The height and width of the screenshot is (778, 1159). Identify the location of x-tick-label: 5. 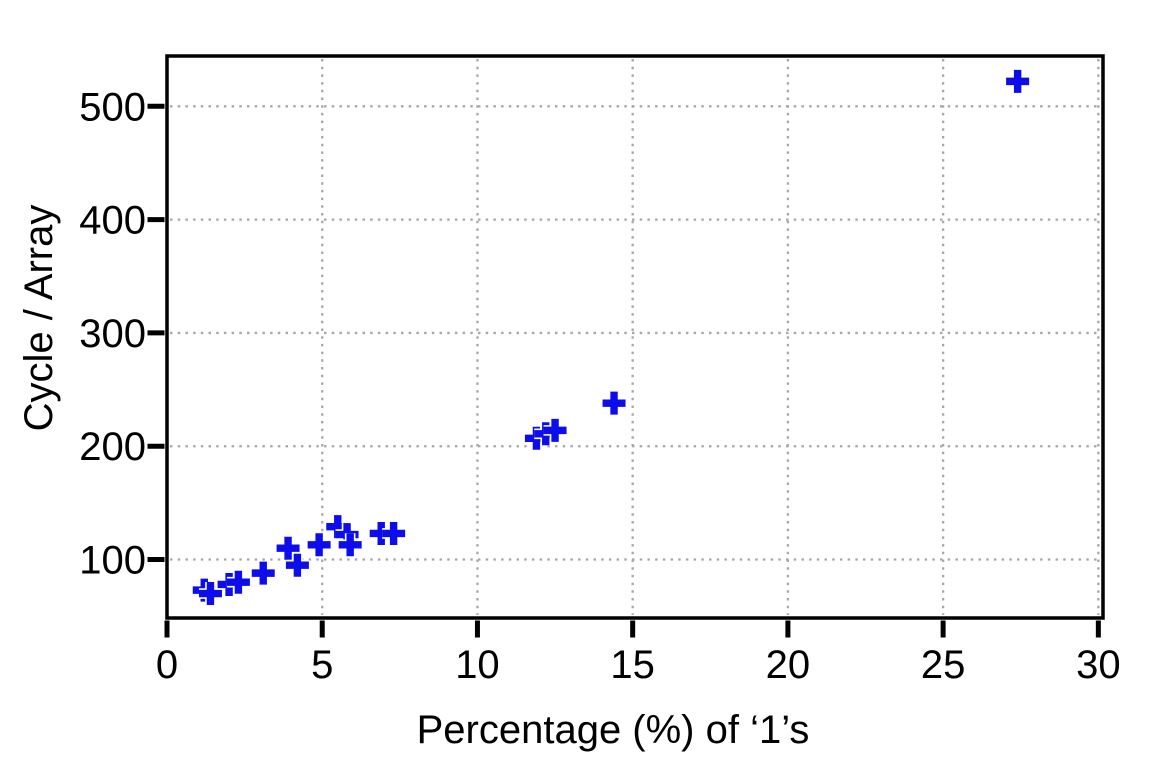
(322, 665).